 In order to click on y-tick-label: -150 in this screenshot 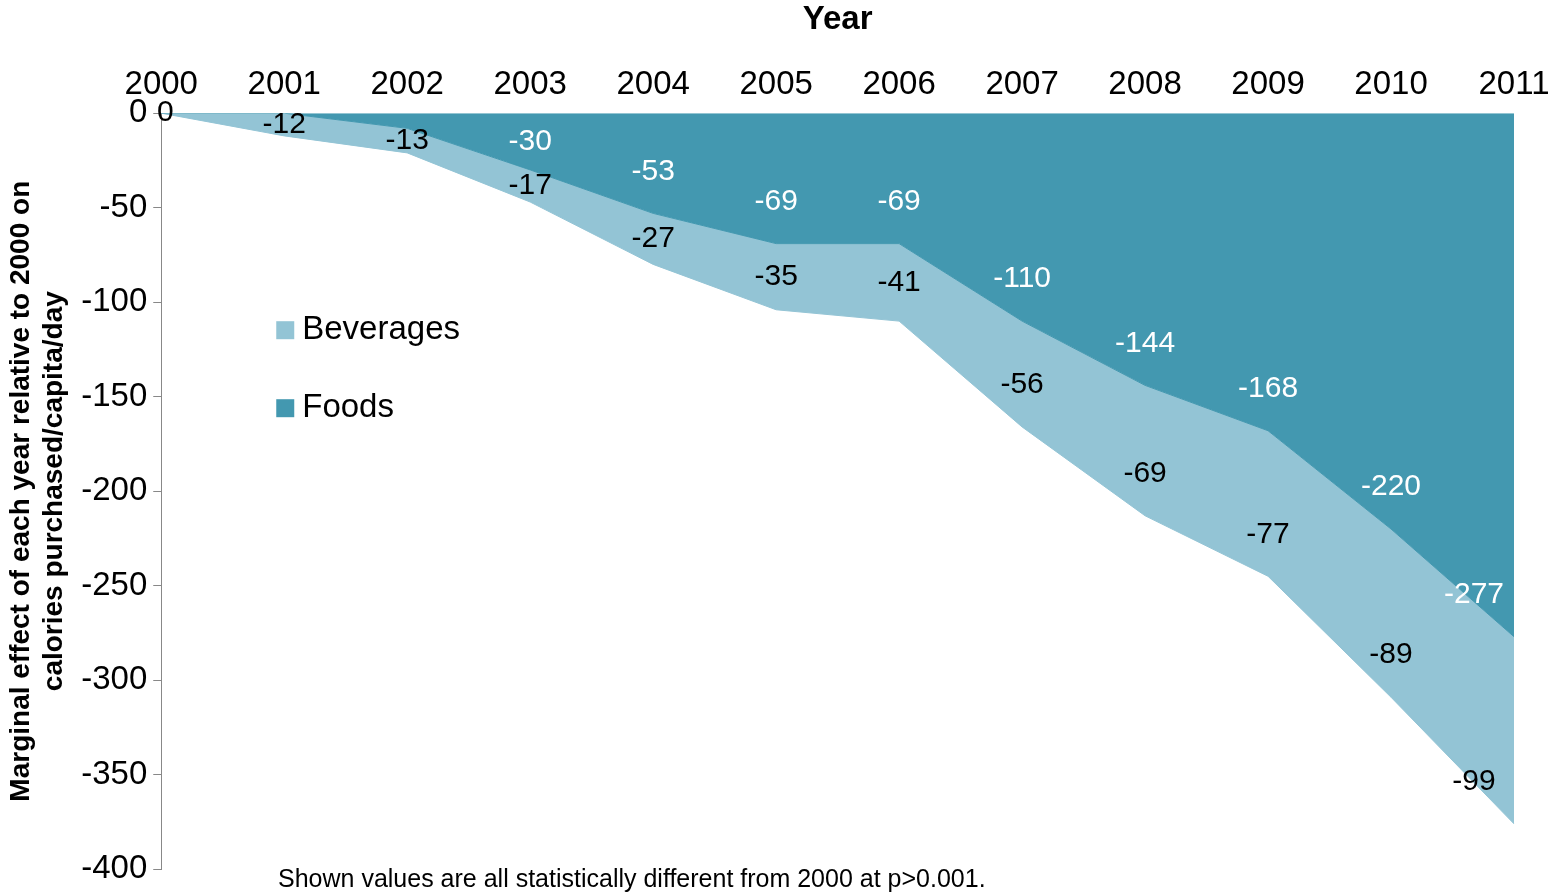, I will do `click(114, 394)`.